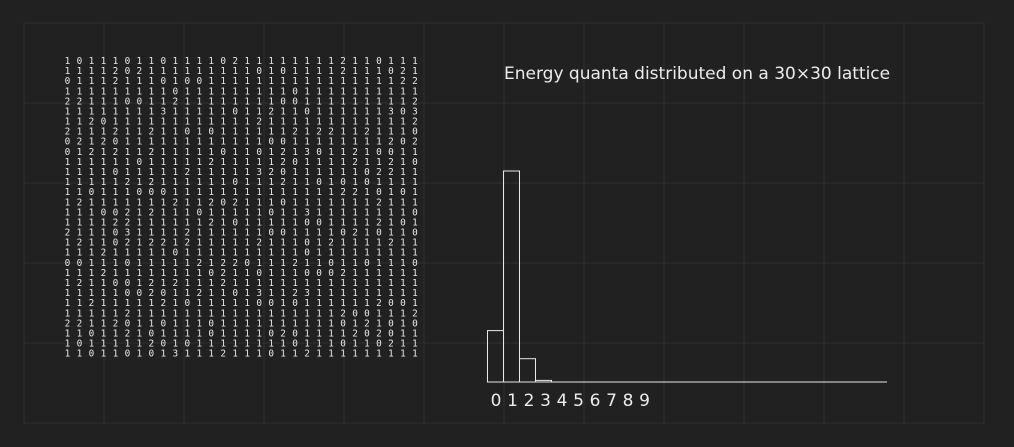 The height and width of the screenshot is (447, 1014). What do you see at coordinates (496, 401) in the screenshot?
I see `histogram-tick-label: 0` at bounding box center [496, 401].